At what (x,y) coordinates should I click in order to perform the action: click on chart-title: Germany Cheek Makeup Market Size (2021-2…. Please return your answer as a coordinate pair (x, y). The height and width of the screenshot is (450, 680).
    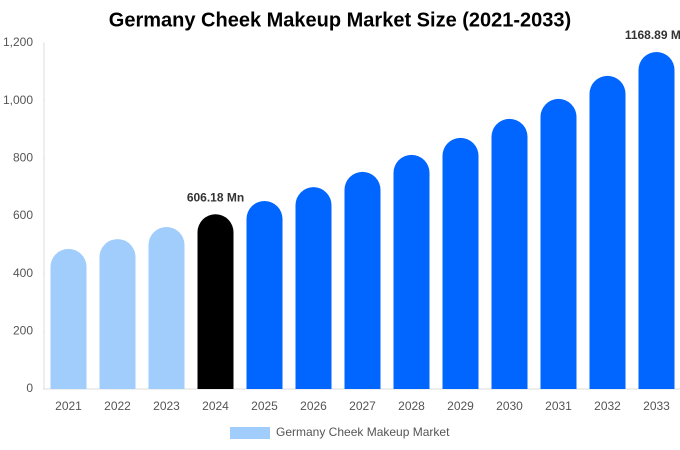
    Looking at the image, I should click on (340, 20).